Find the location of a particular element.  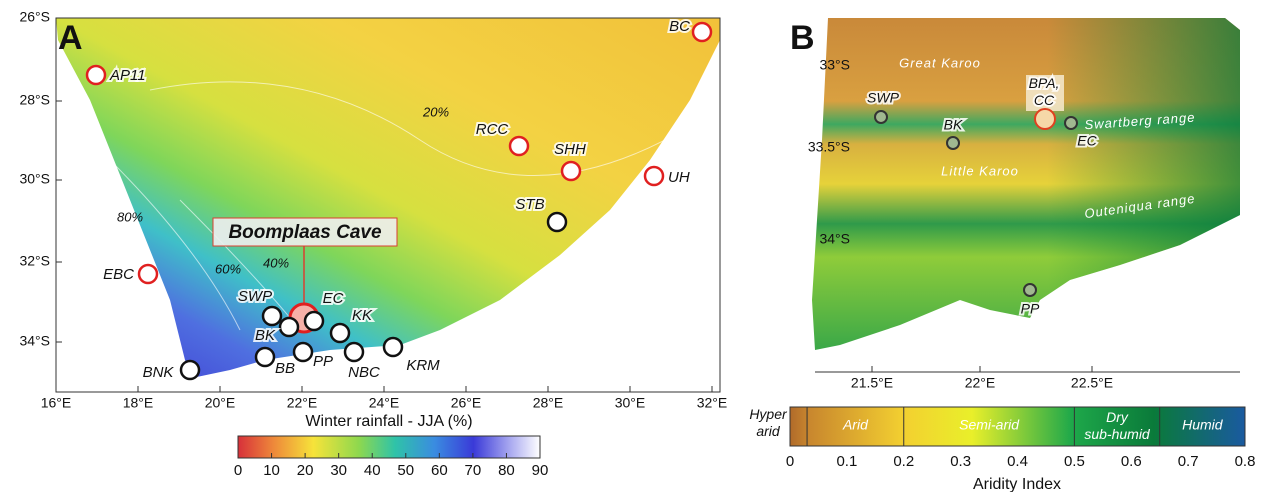

lat-label: 32°S is located at coordinates (34, 261).